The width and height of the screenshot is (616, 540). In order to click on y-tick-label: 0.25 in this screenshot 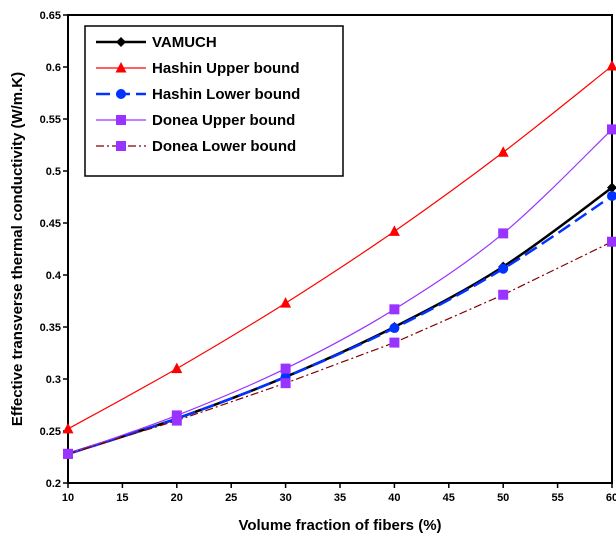, I will do `click(50, 432)`.